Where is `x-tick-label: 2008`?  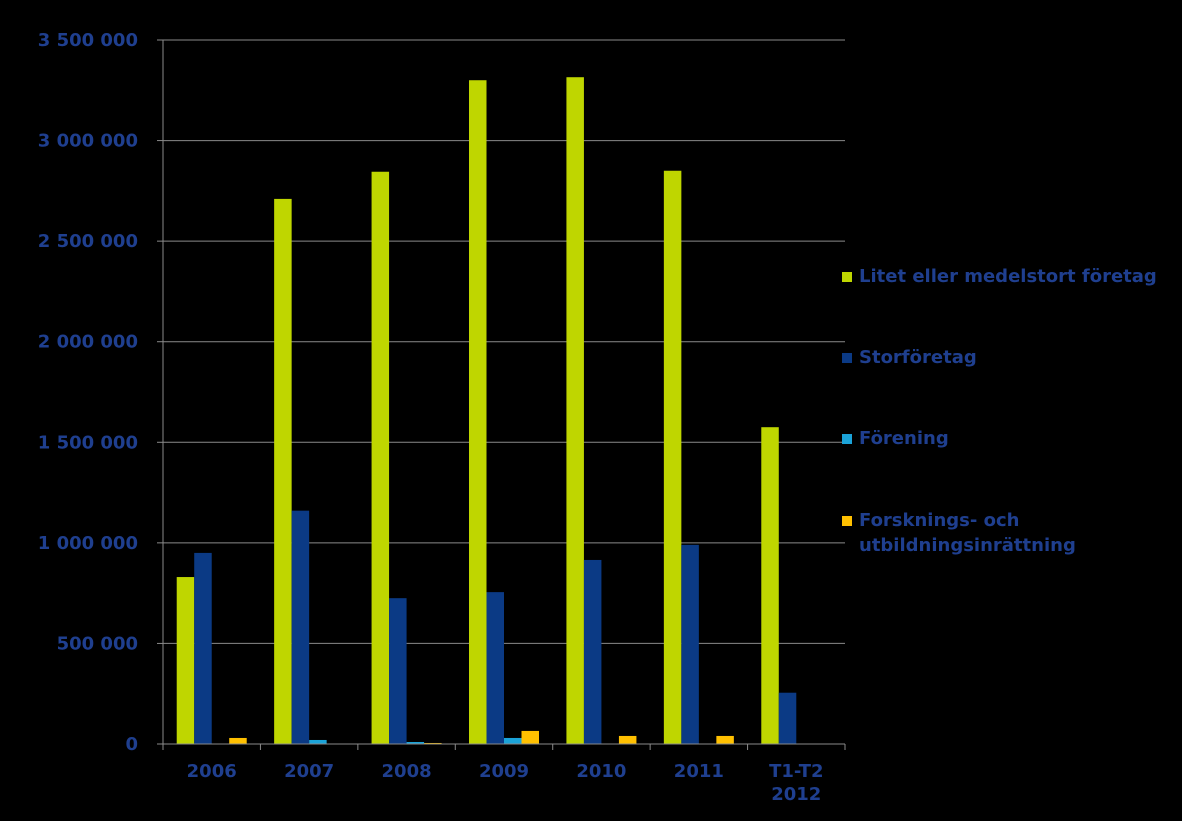
x-tick-label: 2008 is located at coordinates (407, 771).